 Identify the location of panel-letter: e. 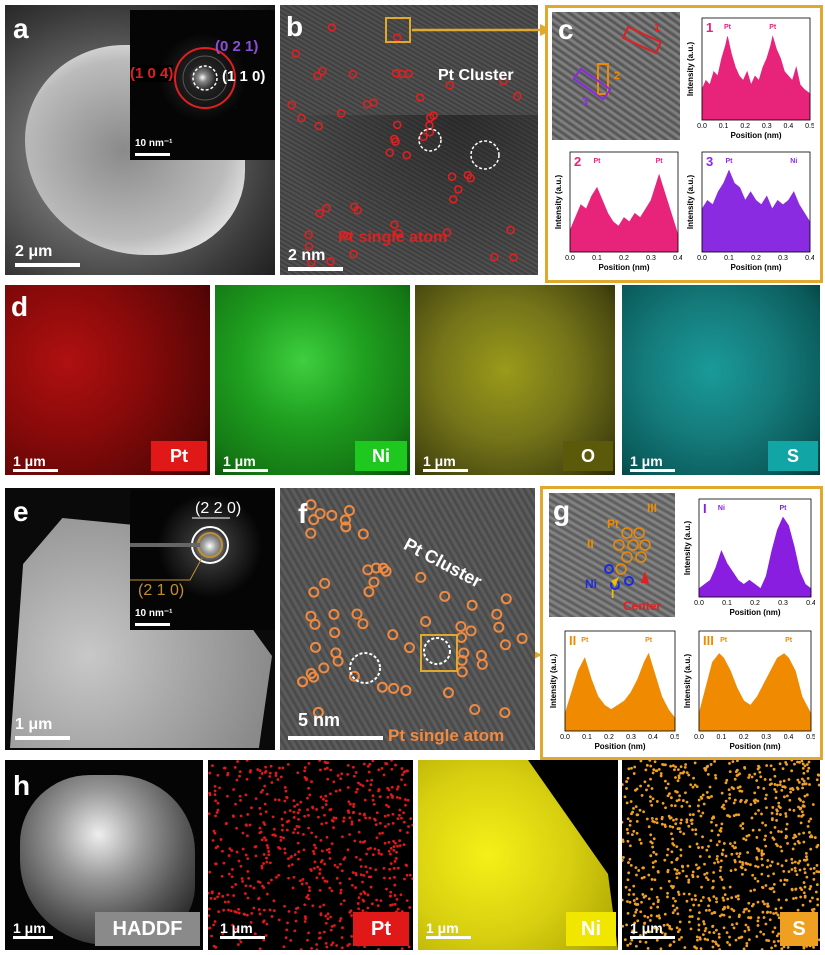
(21, 511).